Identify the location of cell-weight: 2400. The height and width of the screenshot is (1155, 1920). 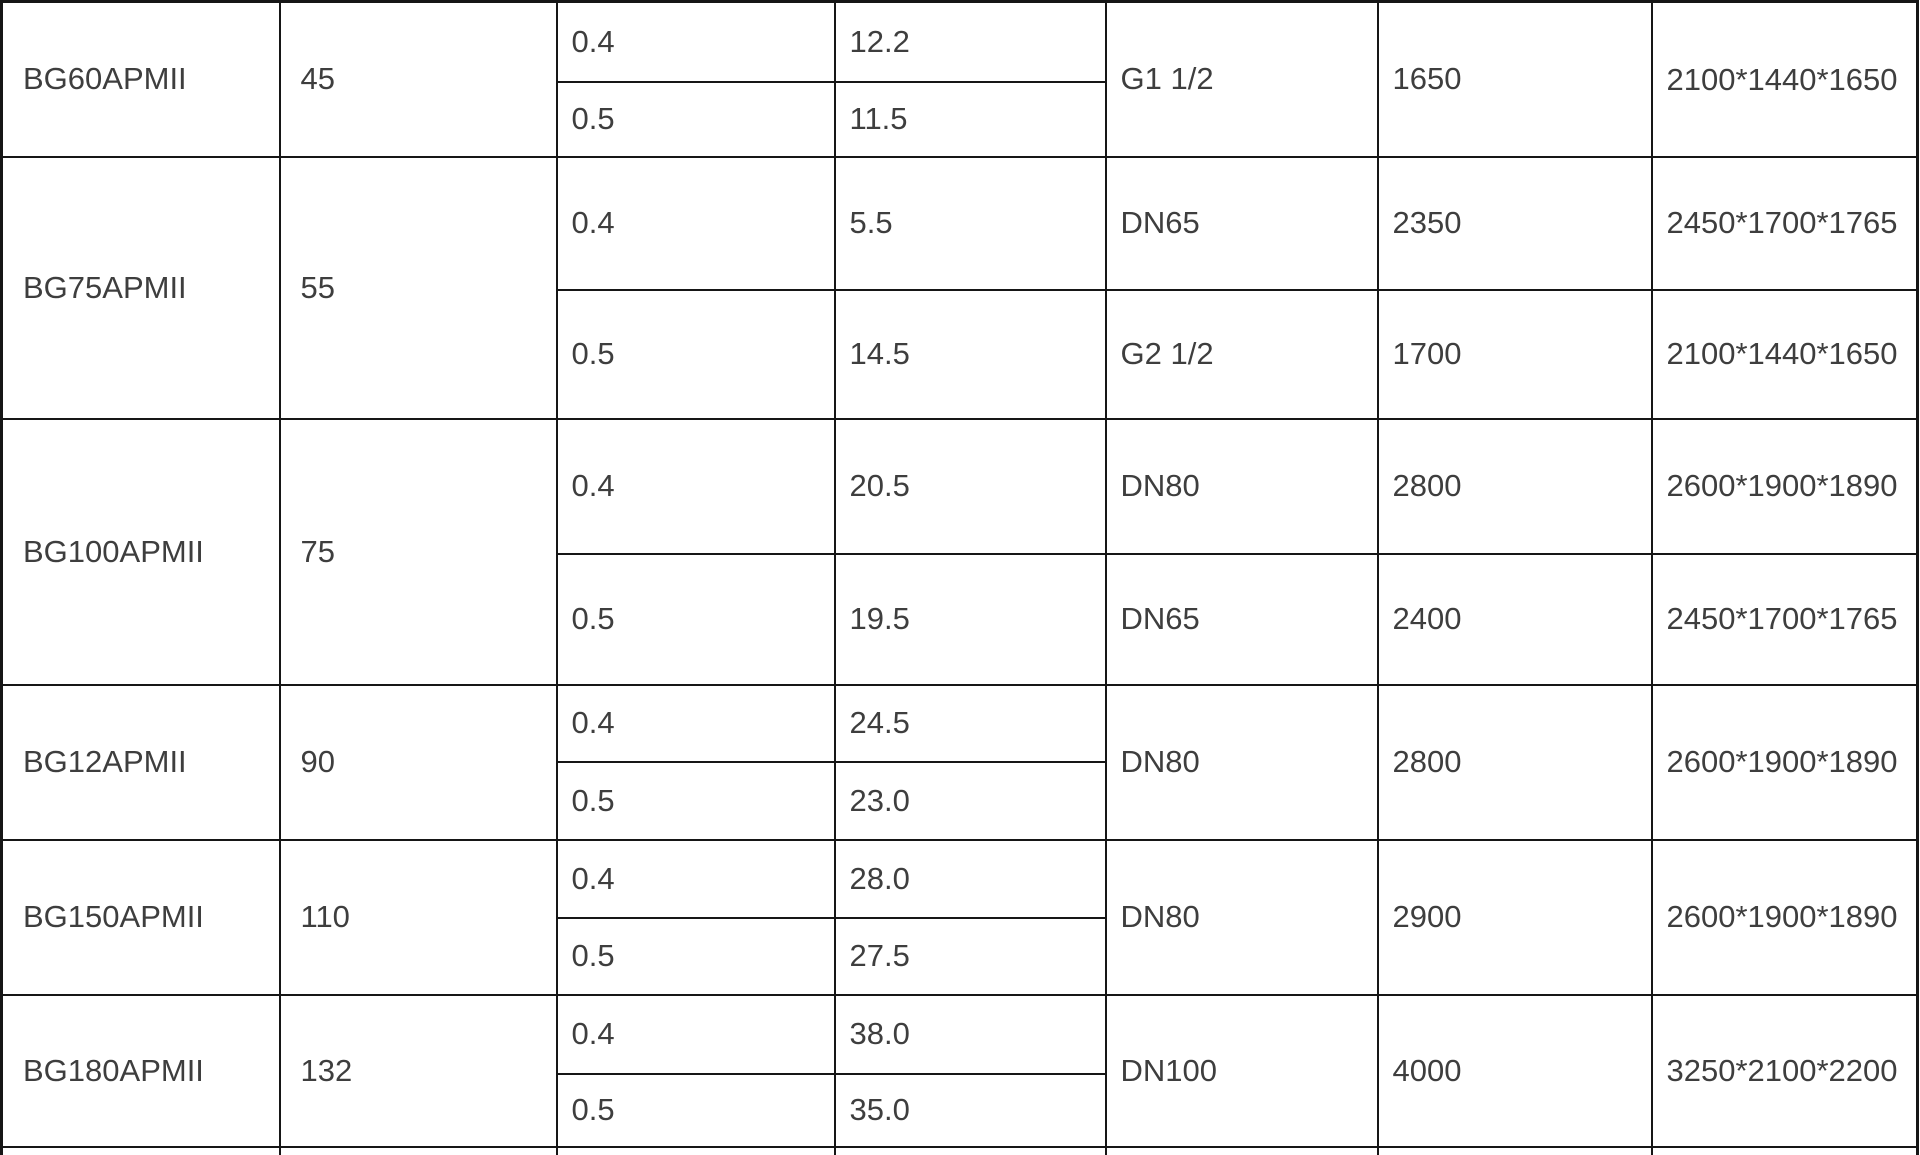
(1514, 619).